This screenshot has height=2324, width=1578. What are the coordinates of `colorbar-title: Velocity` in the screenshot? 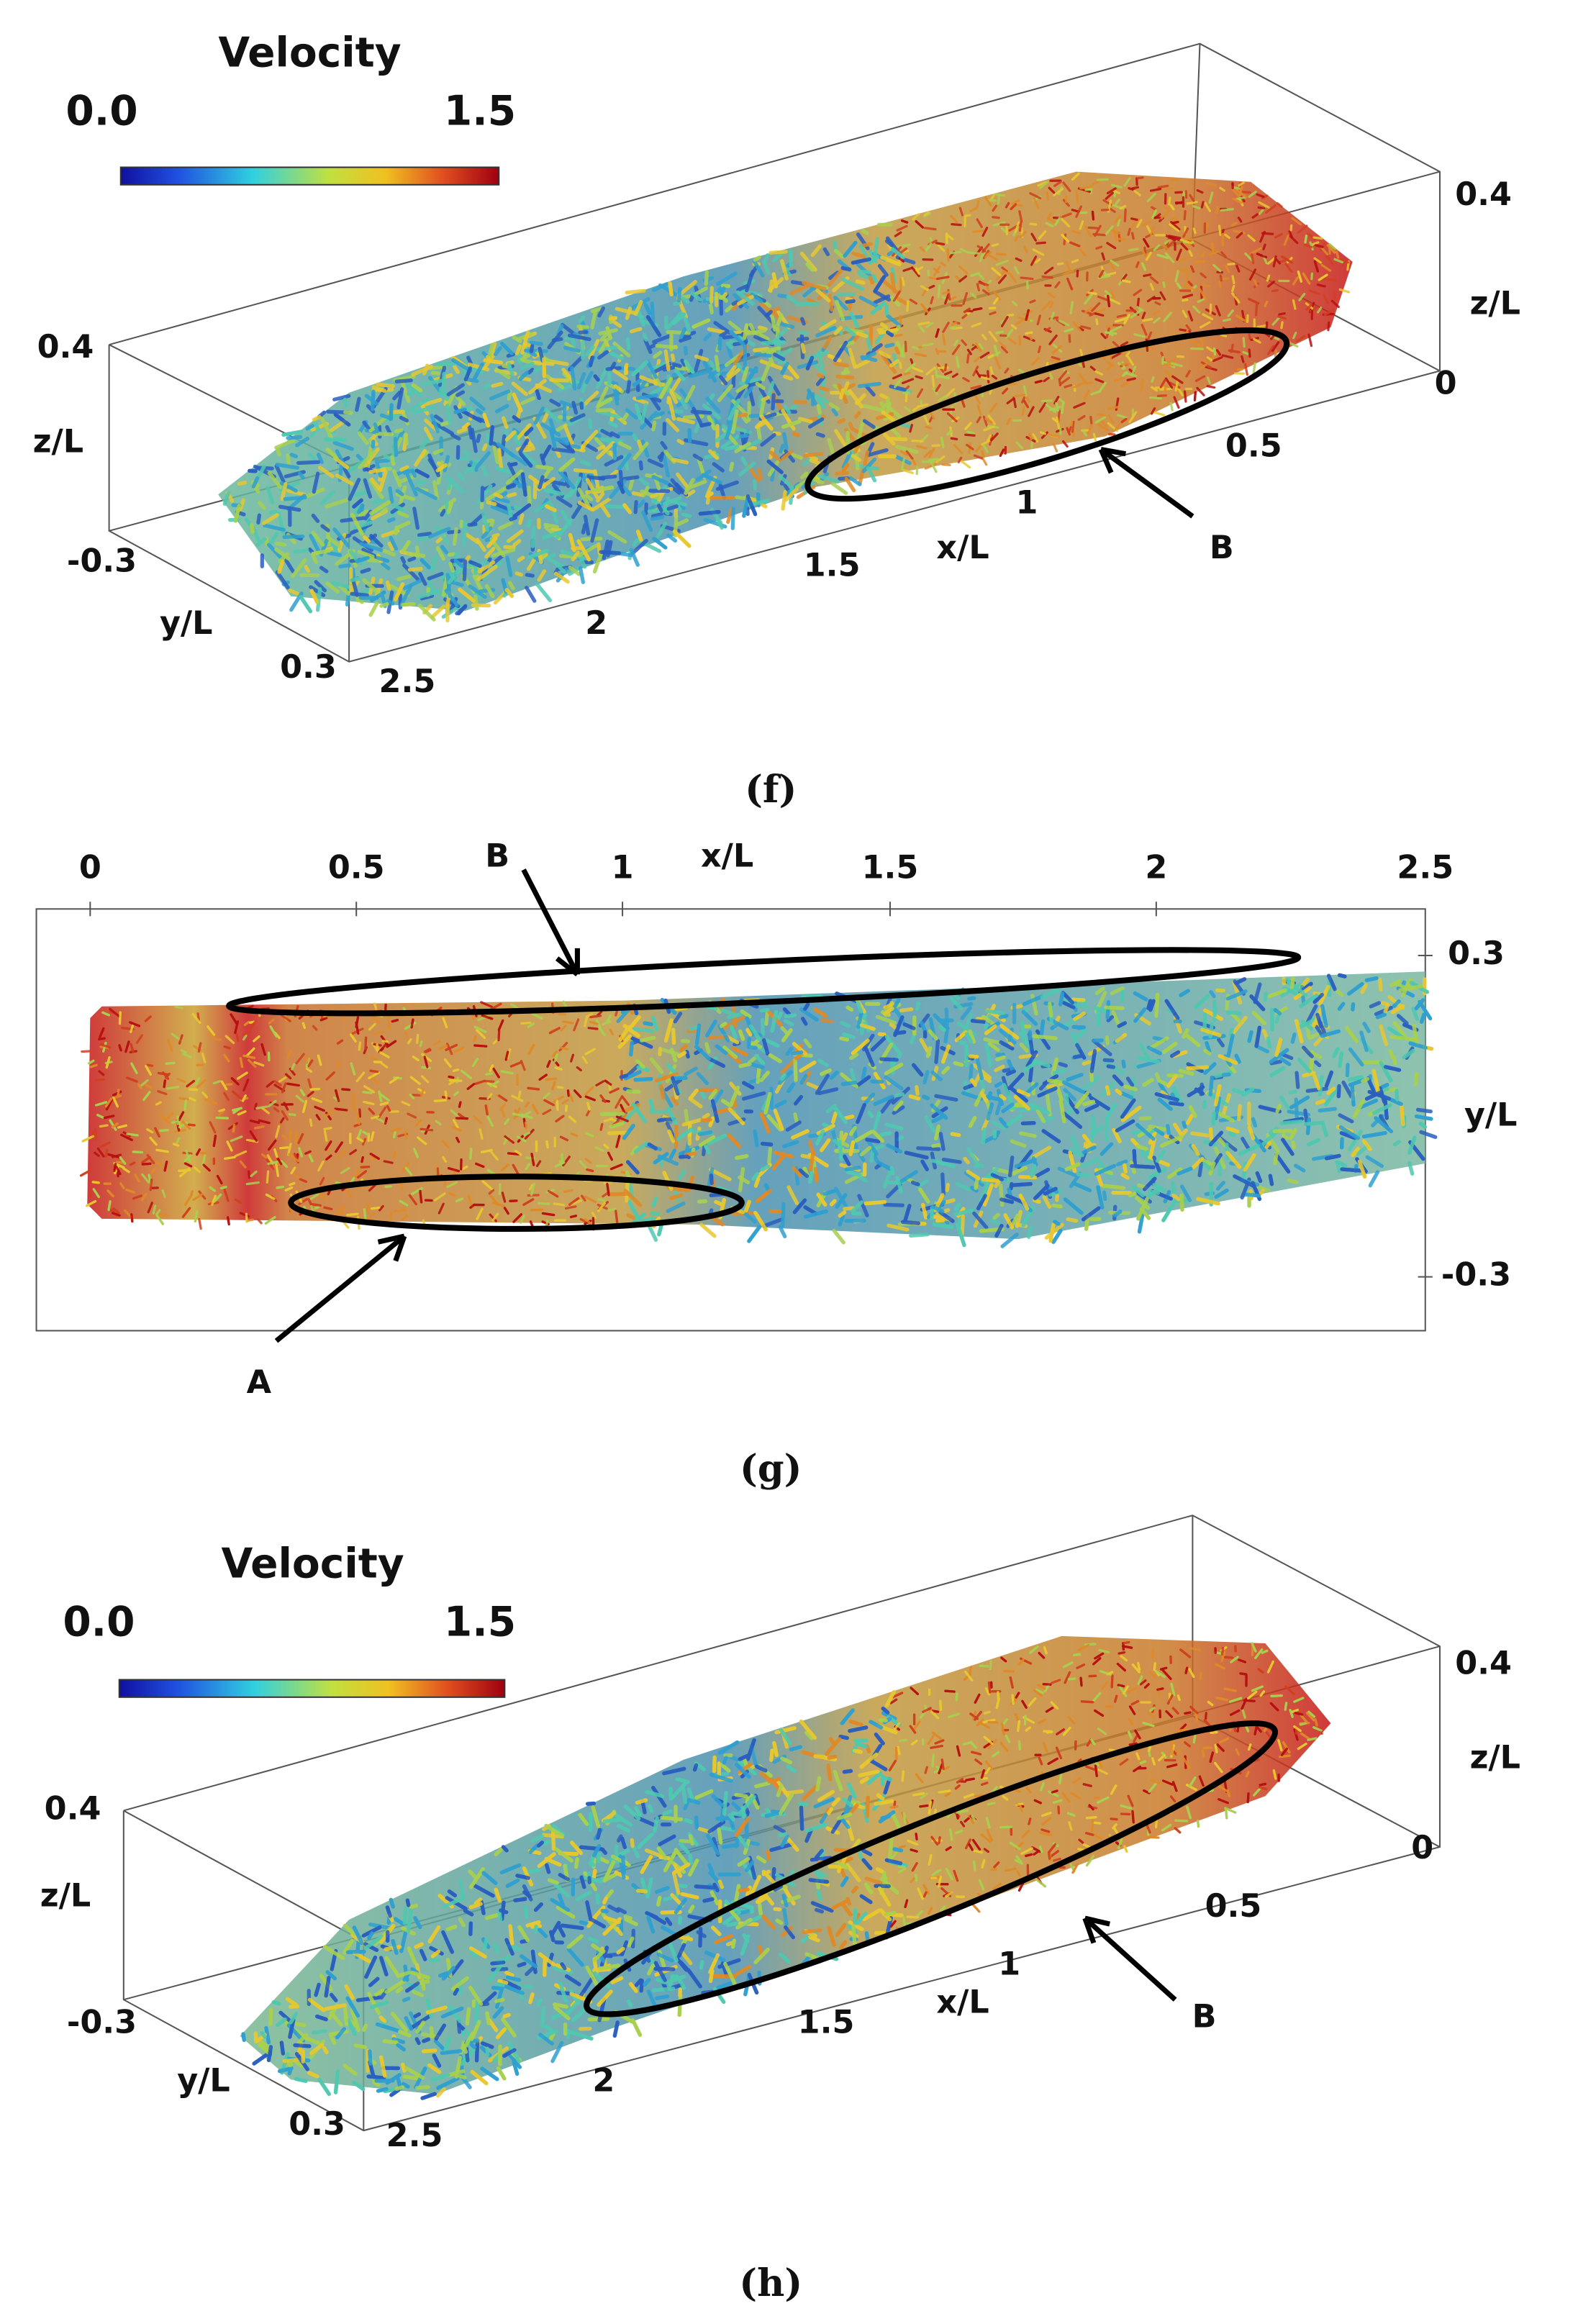 It's located at (309, 52).